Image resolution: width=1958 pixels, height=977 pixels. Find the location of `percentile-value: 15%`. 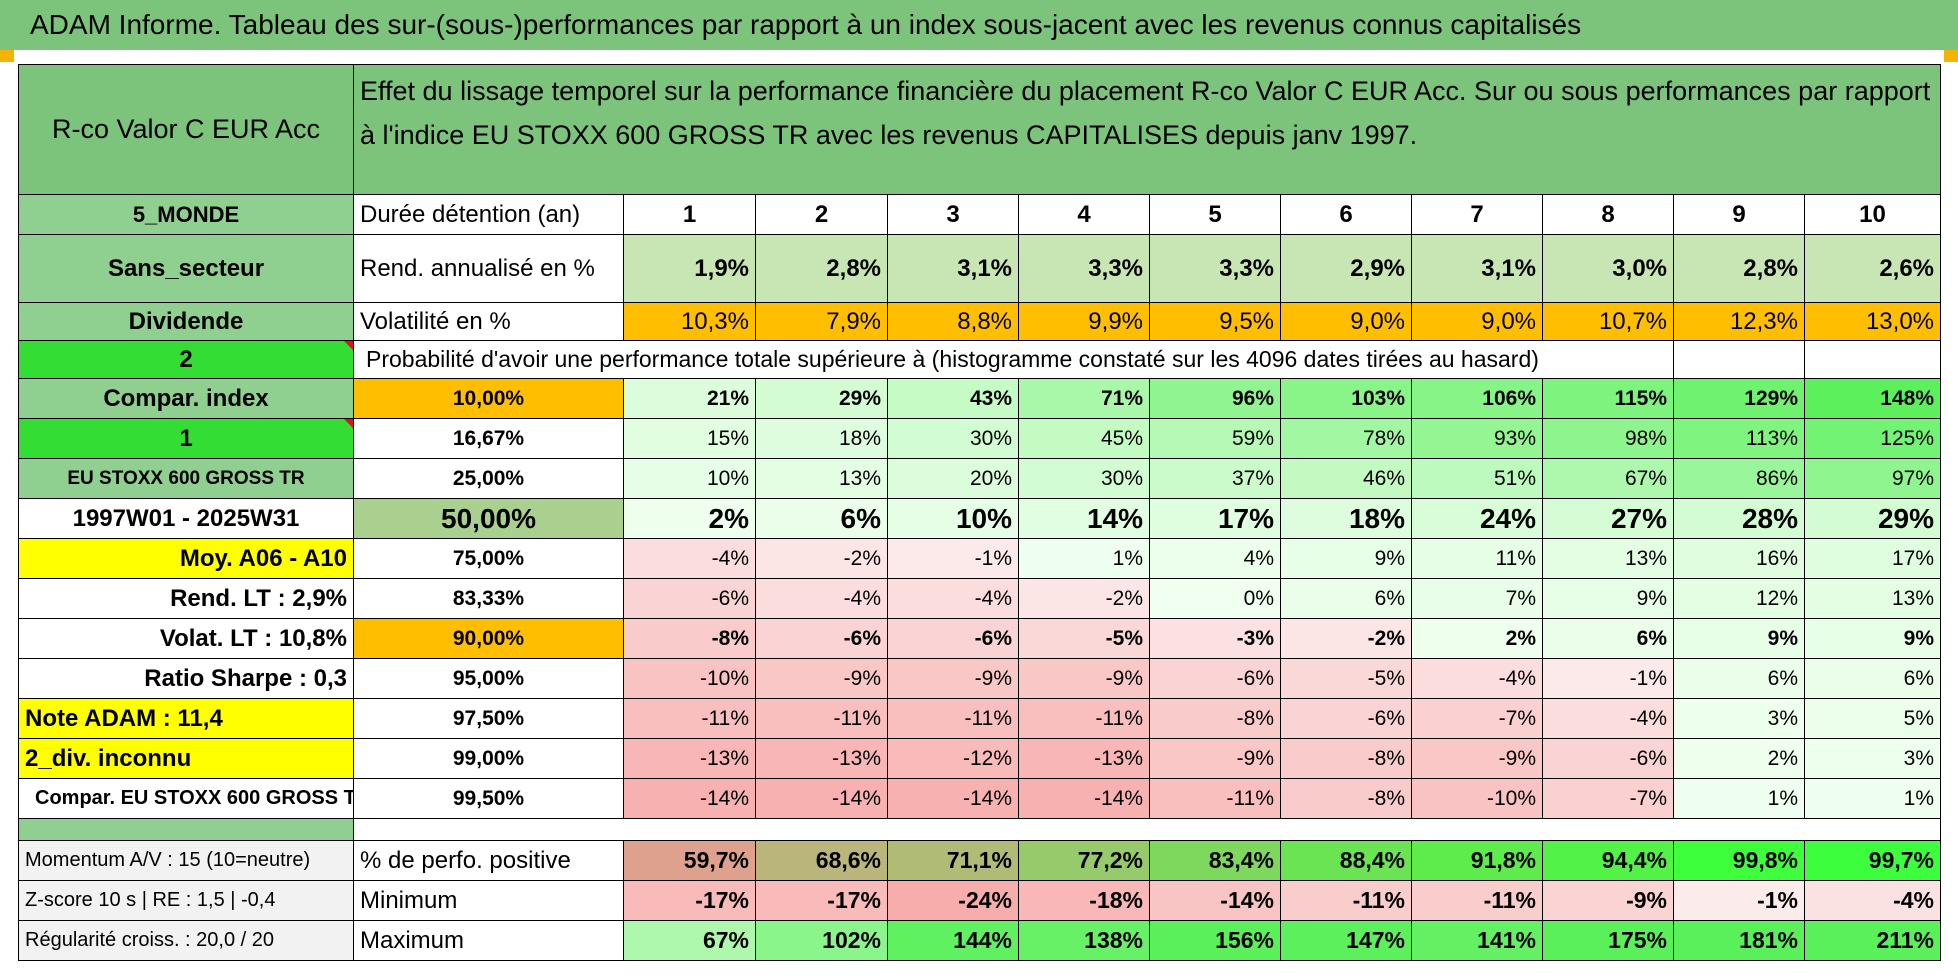

percentile-value: 15% is located at coordinates (689, 438).